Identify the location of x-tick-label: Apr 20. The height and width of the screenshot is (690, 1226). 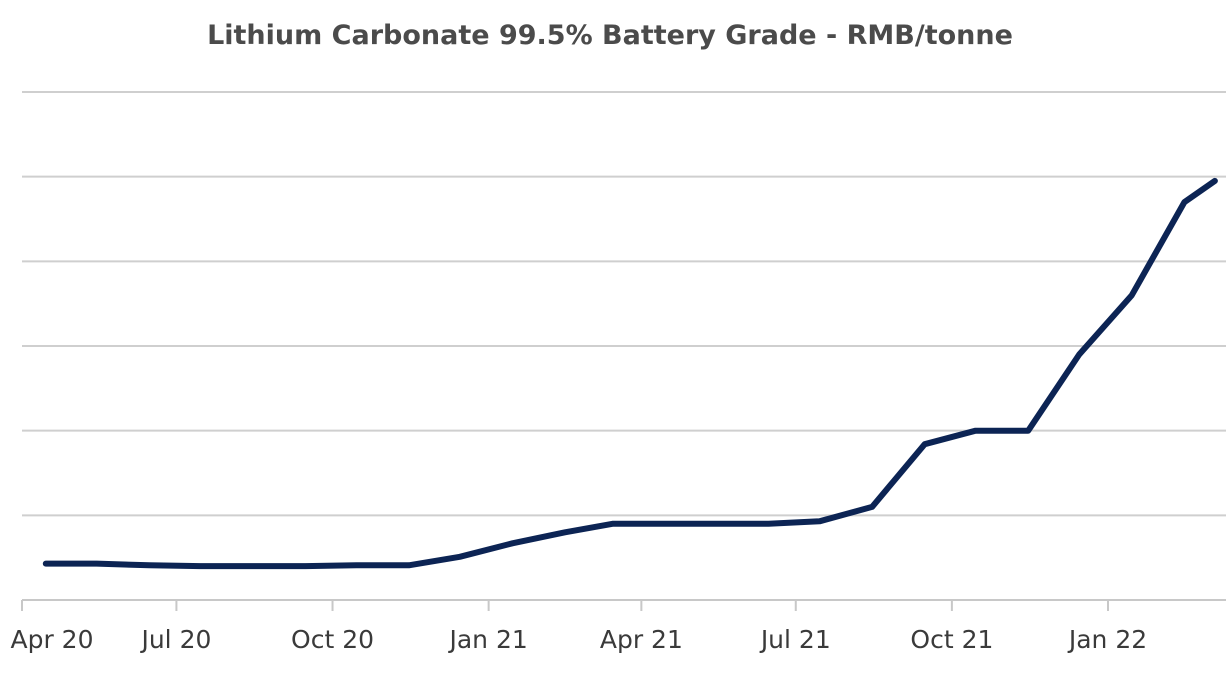
(51, 639).